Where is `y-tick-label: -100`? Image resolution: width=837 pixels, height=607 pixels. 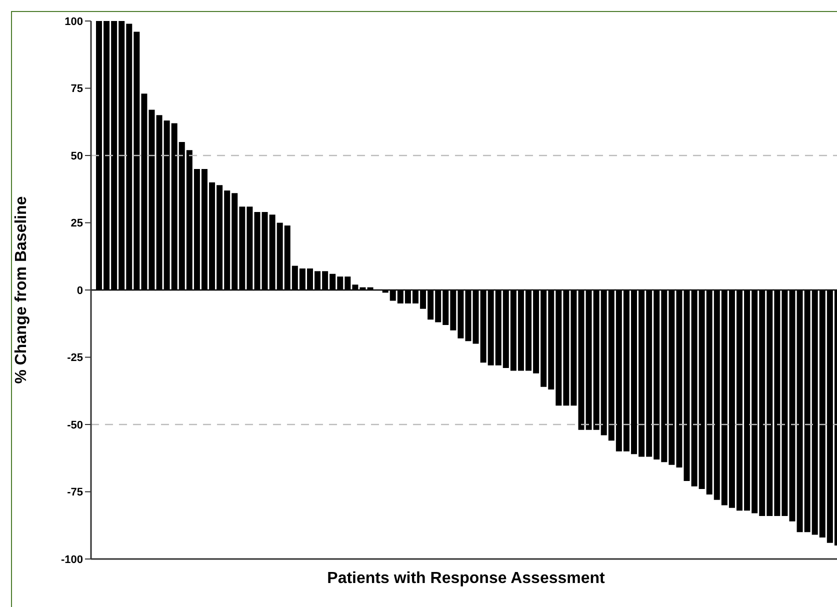 y-tick-label: -100 is located at coordinates (71, 560).